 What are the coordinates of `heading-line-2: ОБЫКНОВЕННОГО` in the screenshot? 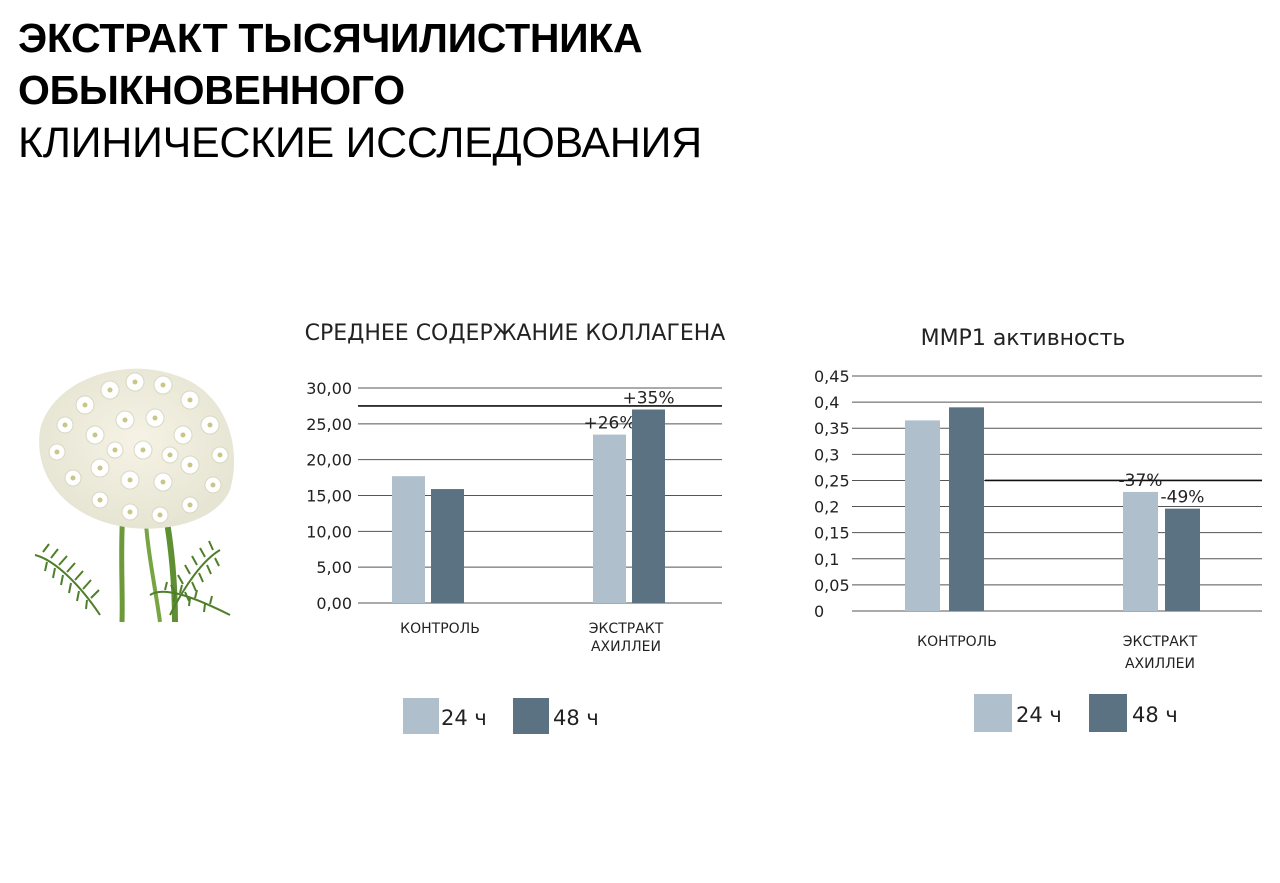 It's located at (211, 90).